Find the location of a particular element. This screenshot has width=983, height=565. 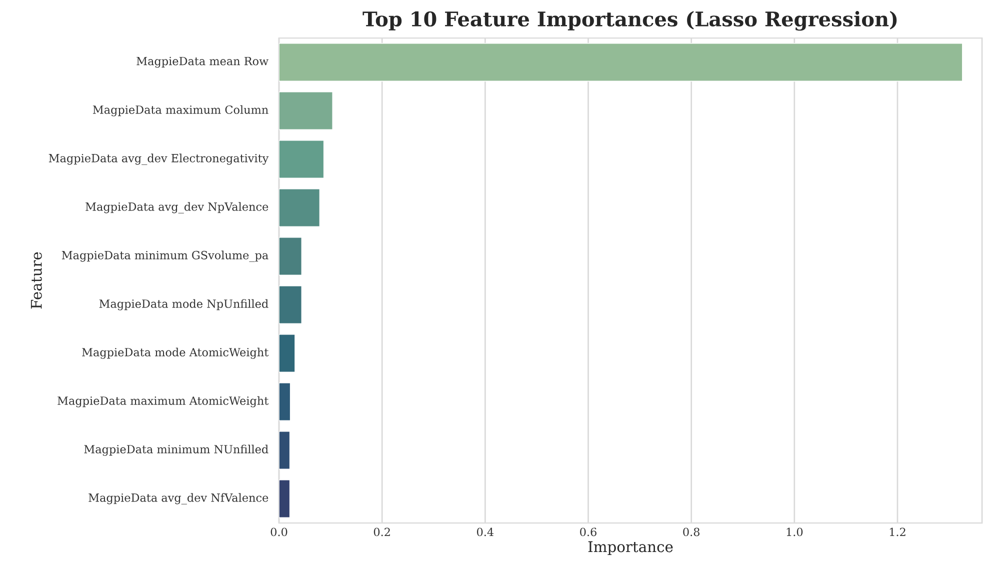

y-tick-label: MagpieData maximum AtomicWeight is located at coordinates (163, 402).